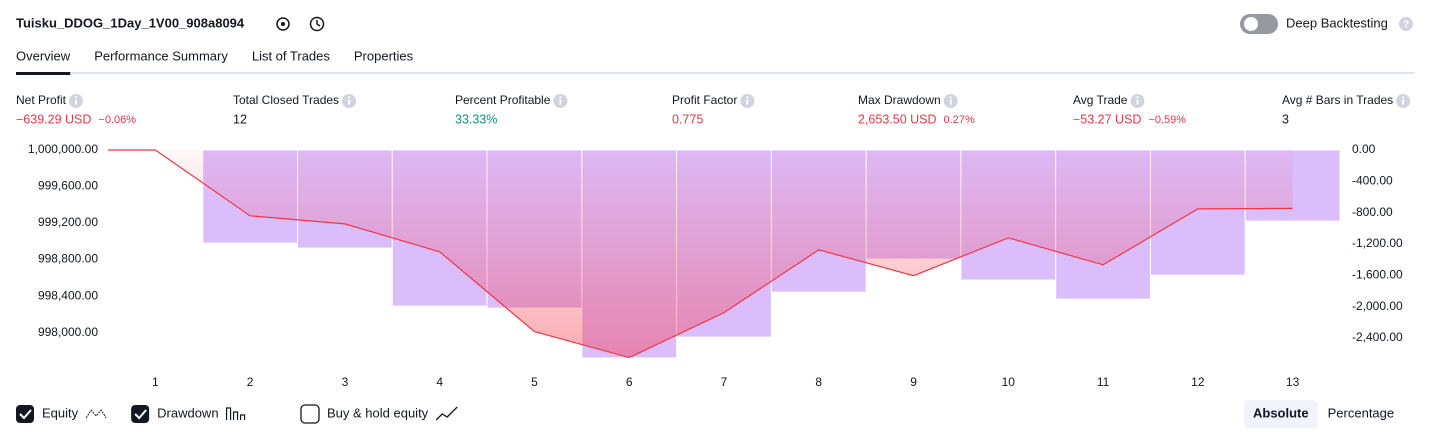 This screenshot has height=438, width=1431. Describe the element at coordinates (286, 100) in the screenshot. I see `metric-label: Total Closed Trades` at that location.